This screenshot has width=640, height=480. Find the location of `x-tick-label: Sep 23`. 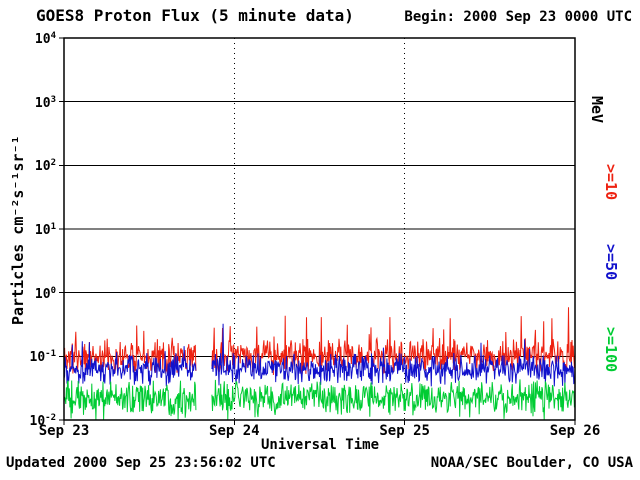

x-tick-label: Sep 23 is located at coordinates (64, 431).